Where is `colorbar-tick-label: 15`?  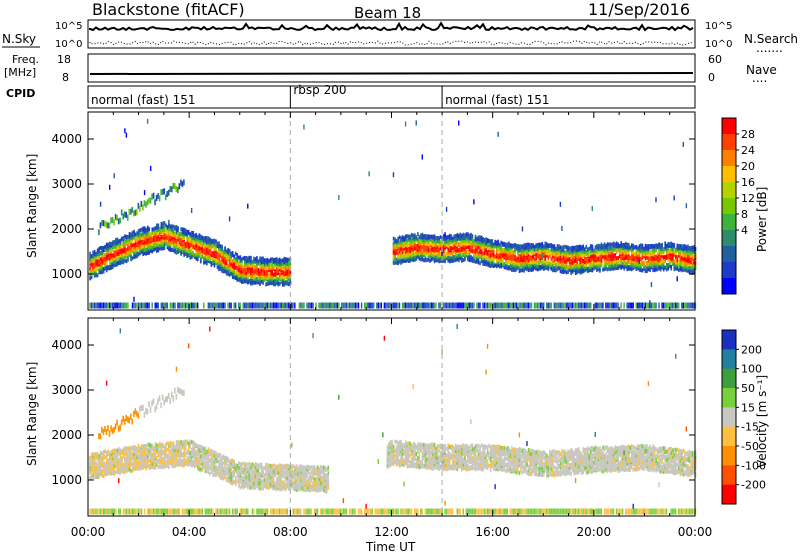
colorbar-tick-label: 15 is located at coordinates (748, 407).